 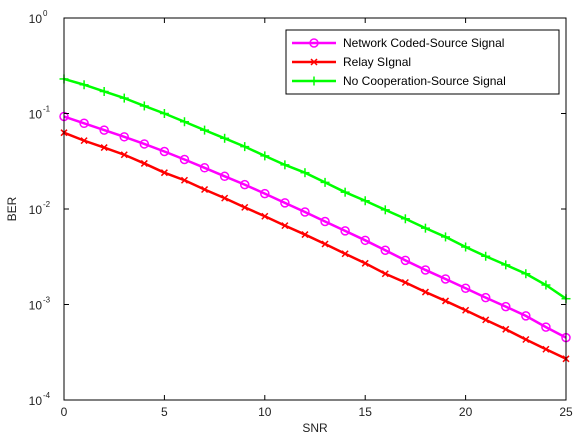 What do you see at coordinates (466, 412) in the screenshot?
I see `x-tick-label: 20` at bounding box center [466, 412].